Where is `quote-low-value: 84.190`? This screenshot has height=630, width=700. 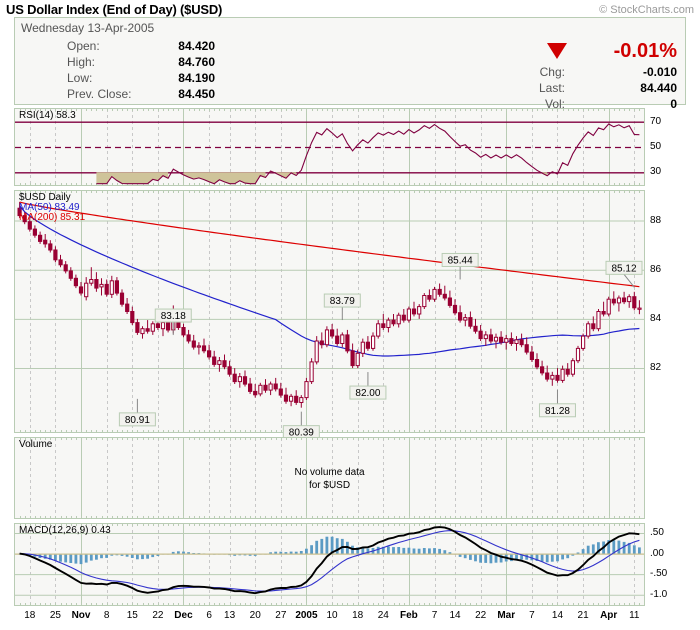 quote-low-value: 84.190 is located at coordinates (196, 78).